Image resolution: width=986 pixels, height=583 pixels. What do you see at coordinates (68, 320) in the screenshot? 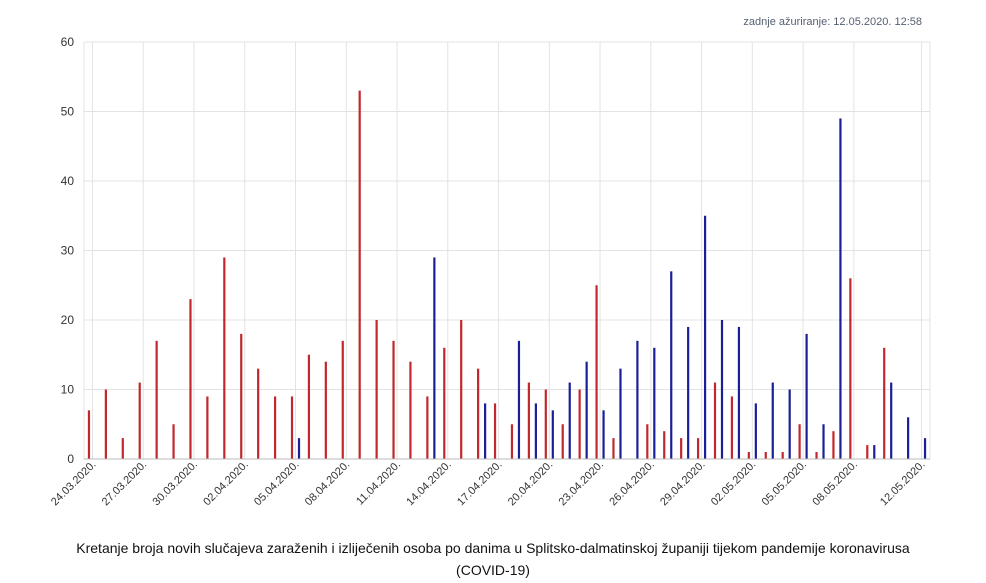
I see `y-tick-label: 20` at bounding box center [68, 320].